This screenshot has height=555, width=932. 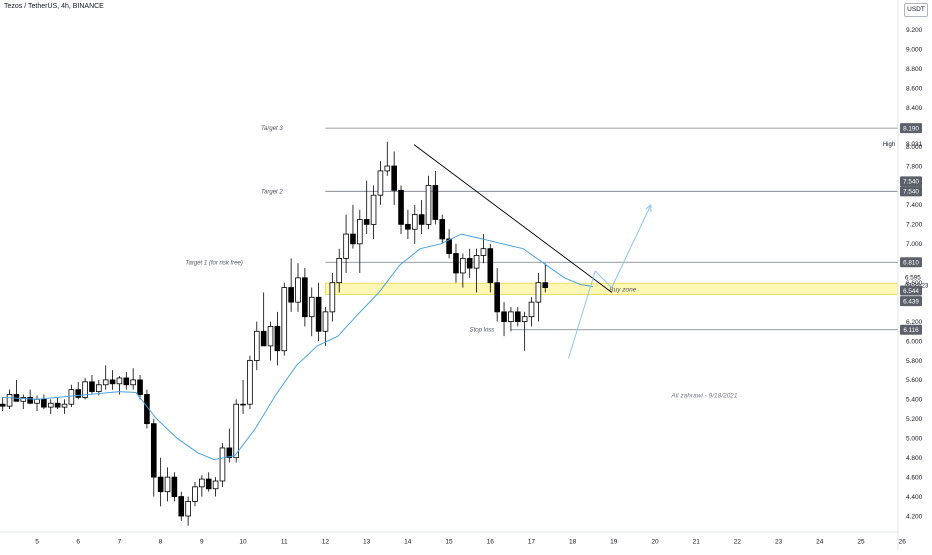 I want to click on x-tick-label: 24, so click(x=820, y=542).